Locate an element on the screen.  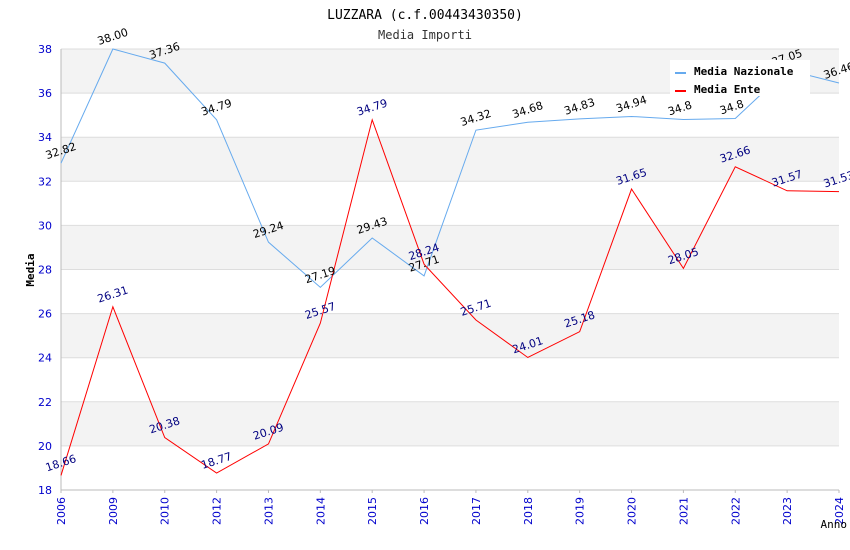
x-tick-label: 2009 is located at coordinates (113, 511).